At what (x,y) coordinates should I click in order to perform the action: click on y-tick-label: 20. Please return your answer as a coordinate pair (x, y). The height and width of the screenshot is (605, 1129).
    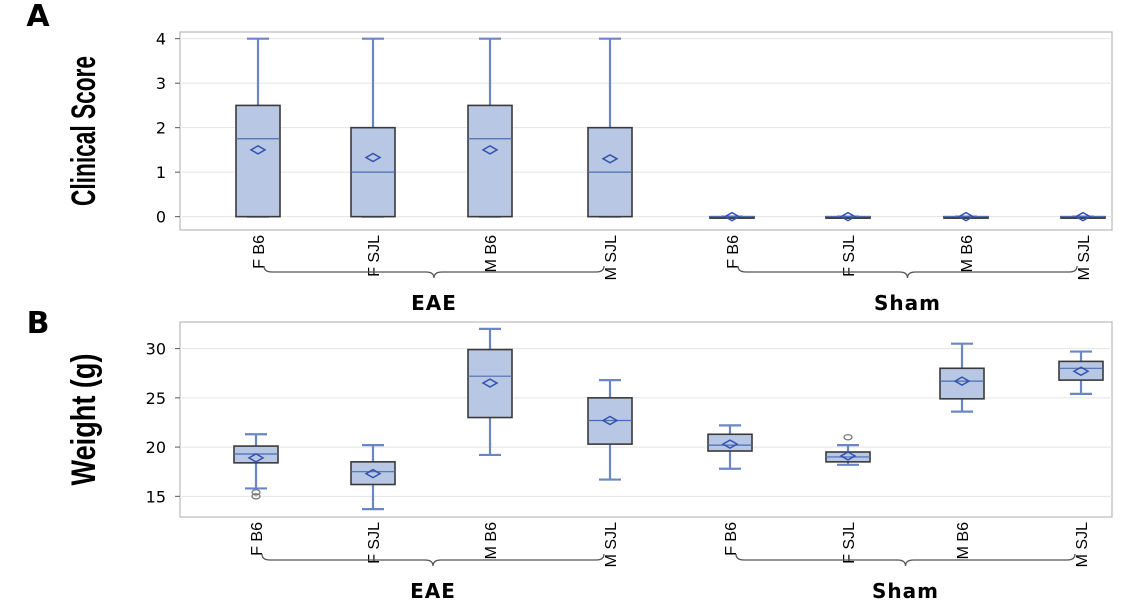
    Looking at the image, I should click on (156, 447).